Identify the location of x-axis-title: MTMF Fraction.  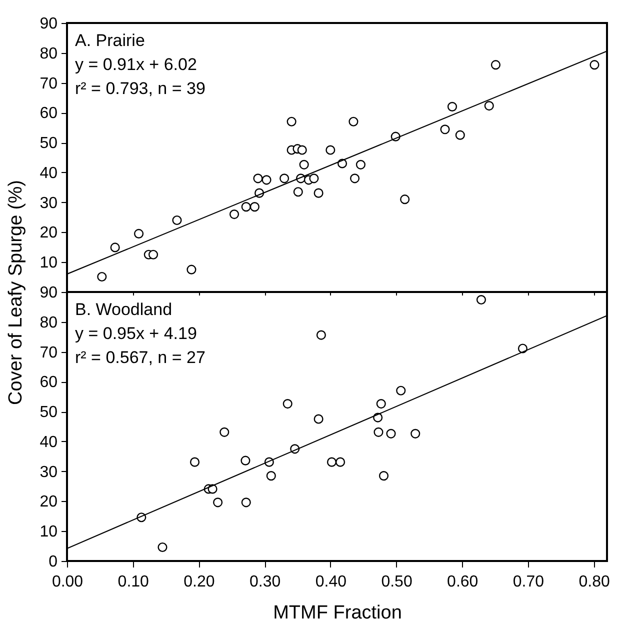
(337, 613).